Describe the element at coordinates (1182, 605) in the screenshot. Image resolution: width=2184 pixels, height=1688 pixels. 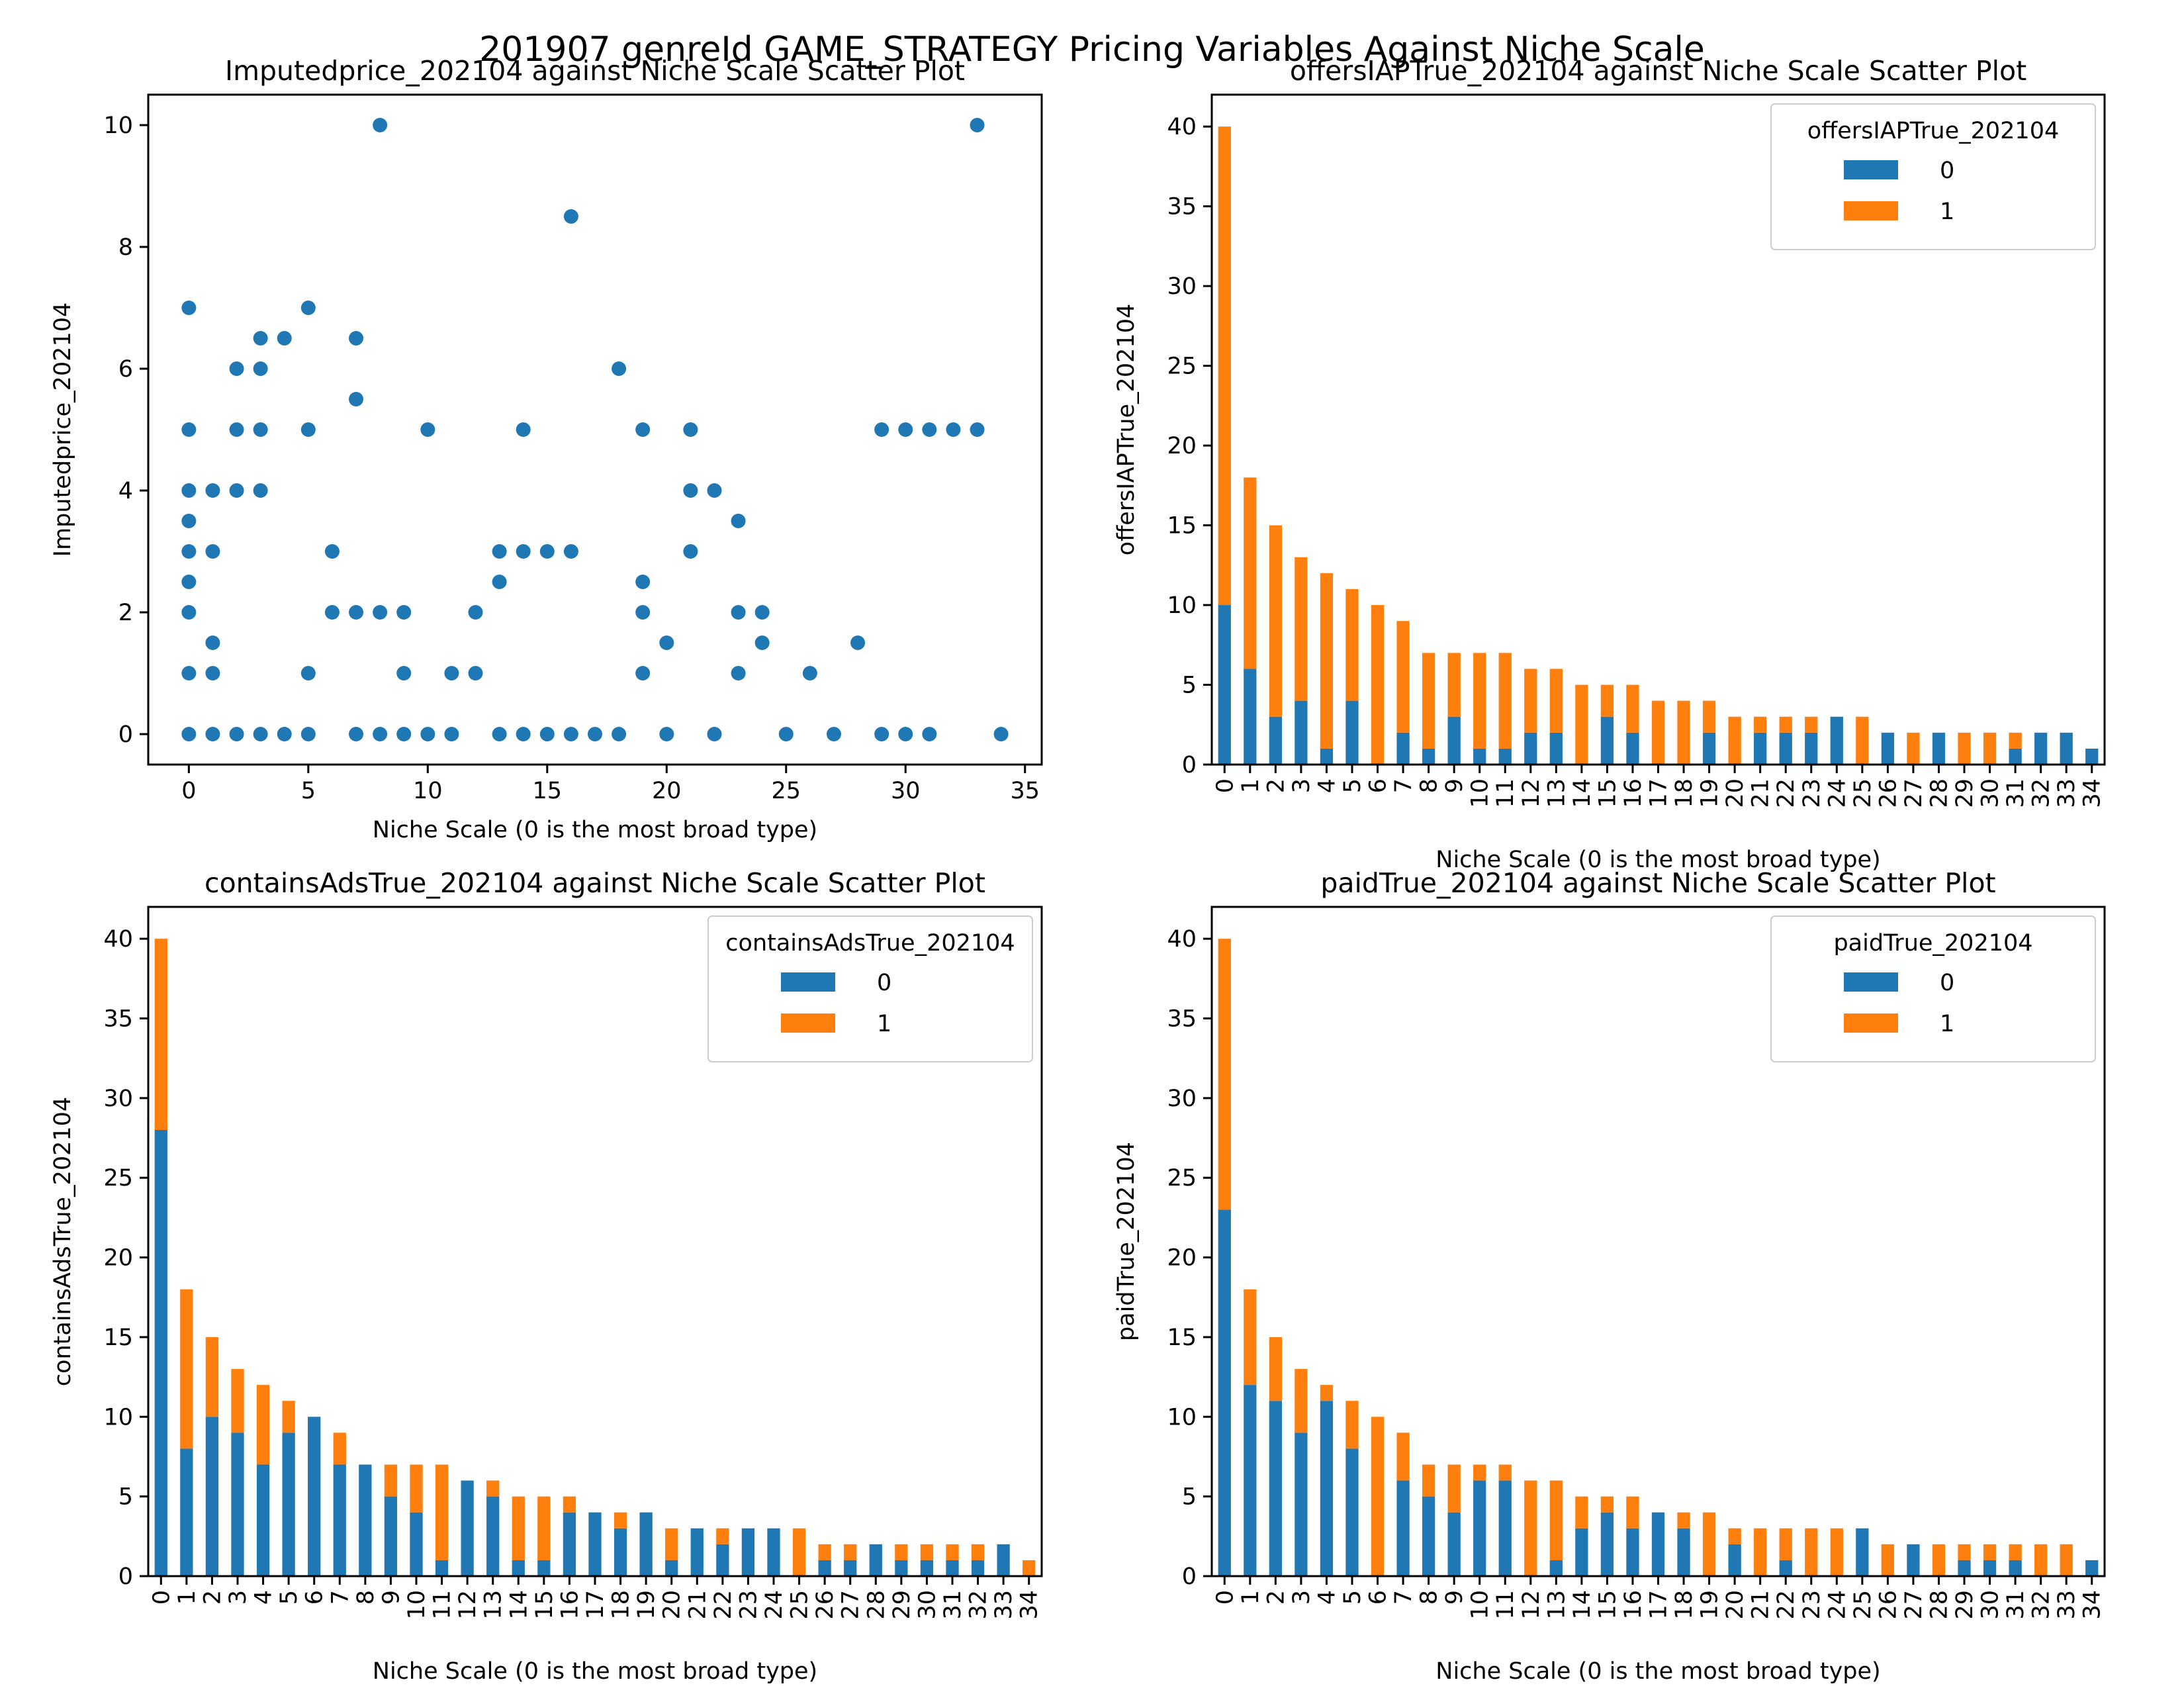
I see `y-tick-label: 10` at that location.